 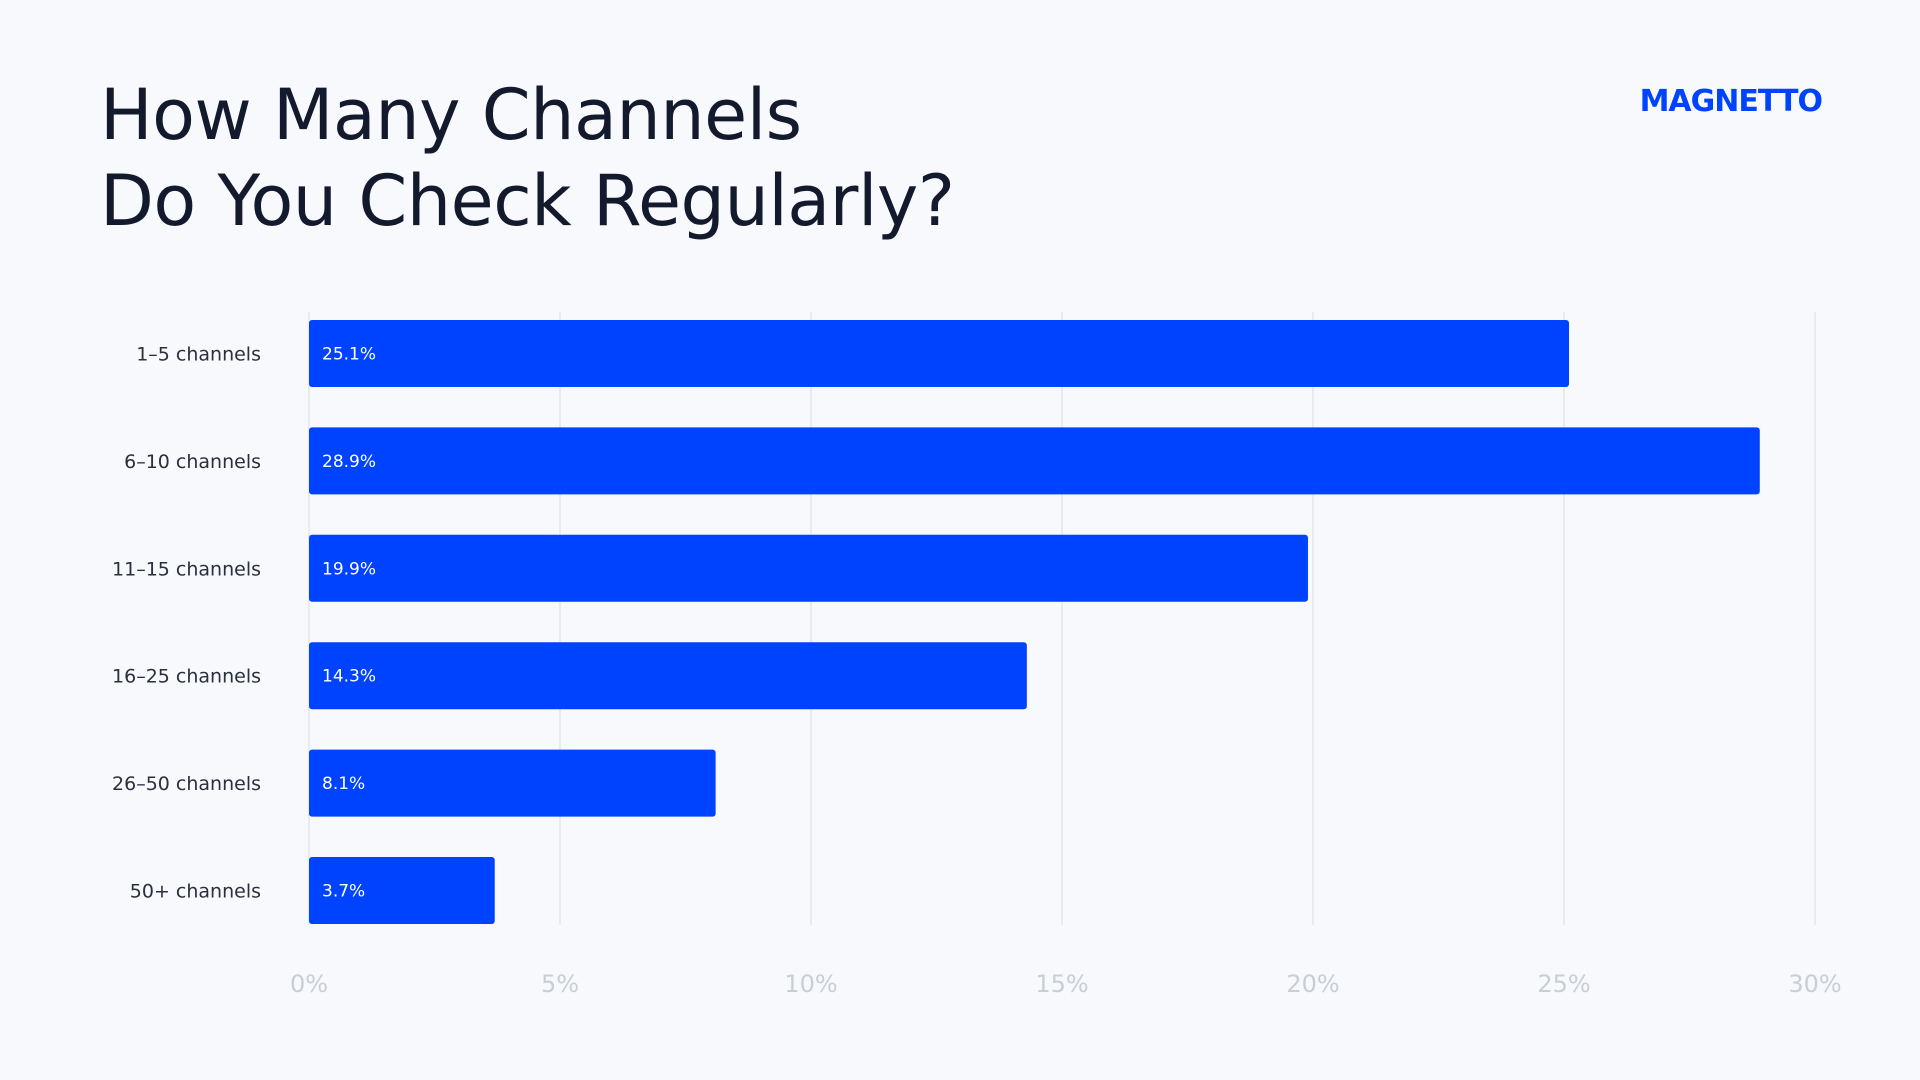 What do you see at coordinates (186, 784) in the screenshot?
I see `category-label: 26–50 channels` at bounding box center [186, 784].